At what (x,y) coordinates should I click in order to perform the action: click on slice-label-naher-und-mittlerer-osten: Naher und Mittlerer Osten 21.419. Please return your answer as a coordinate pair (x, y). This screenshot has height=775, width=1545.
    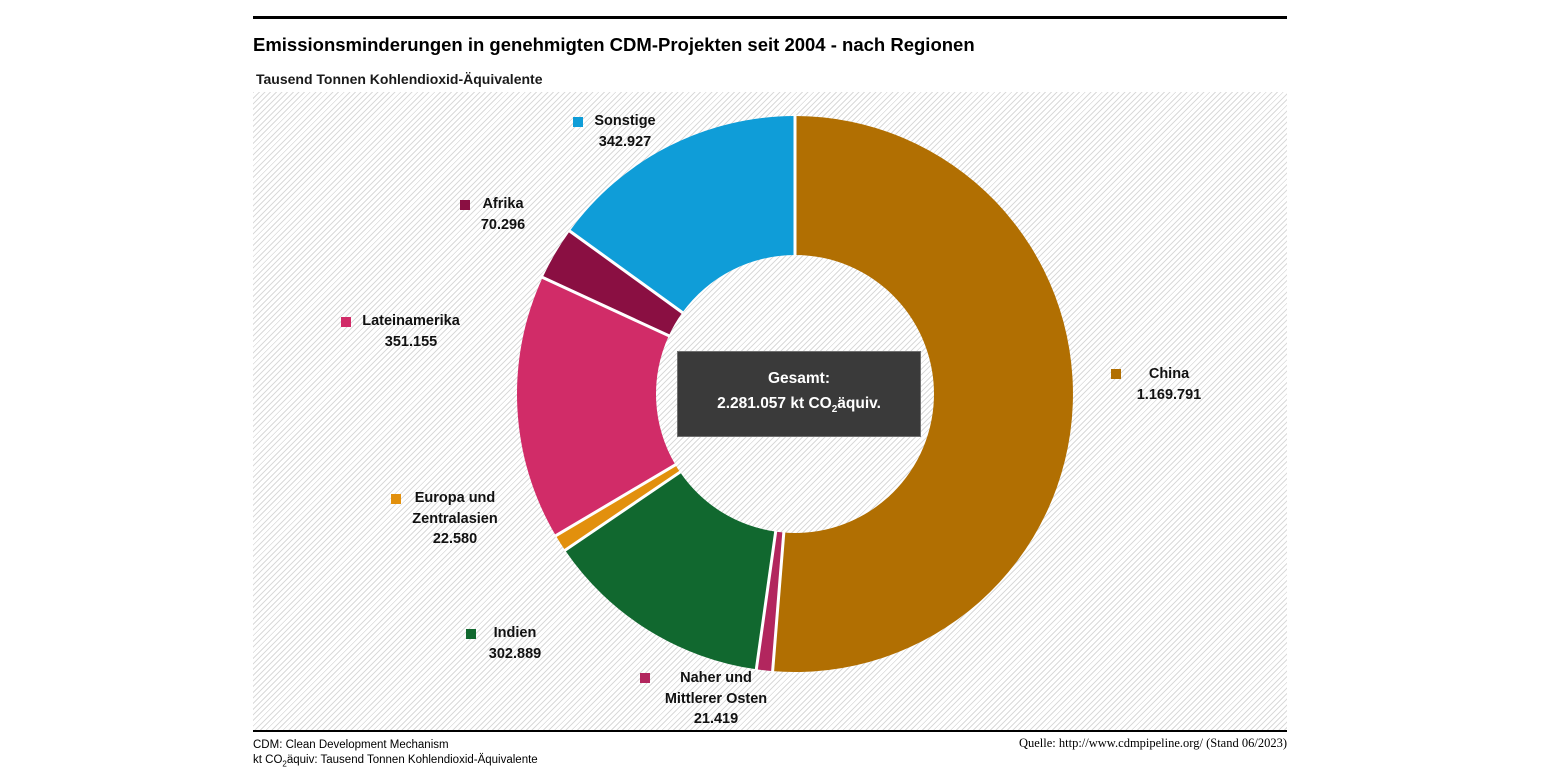
    Looking at the image, I should click on (716, 699).